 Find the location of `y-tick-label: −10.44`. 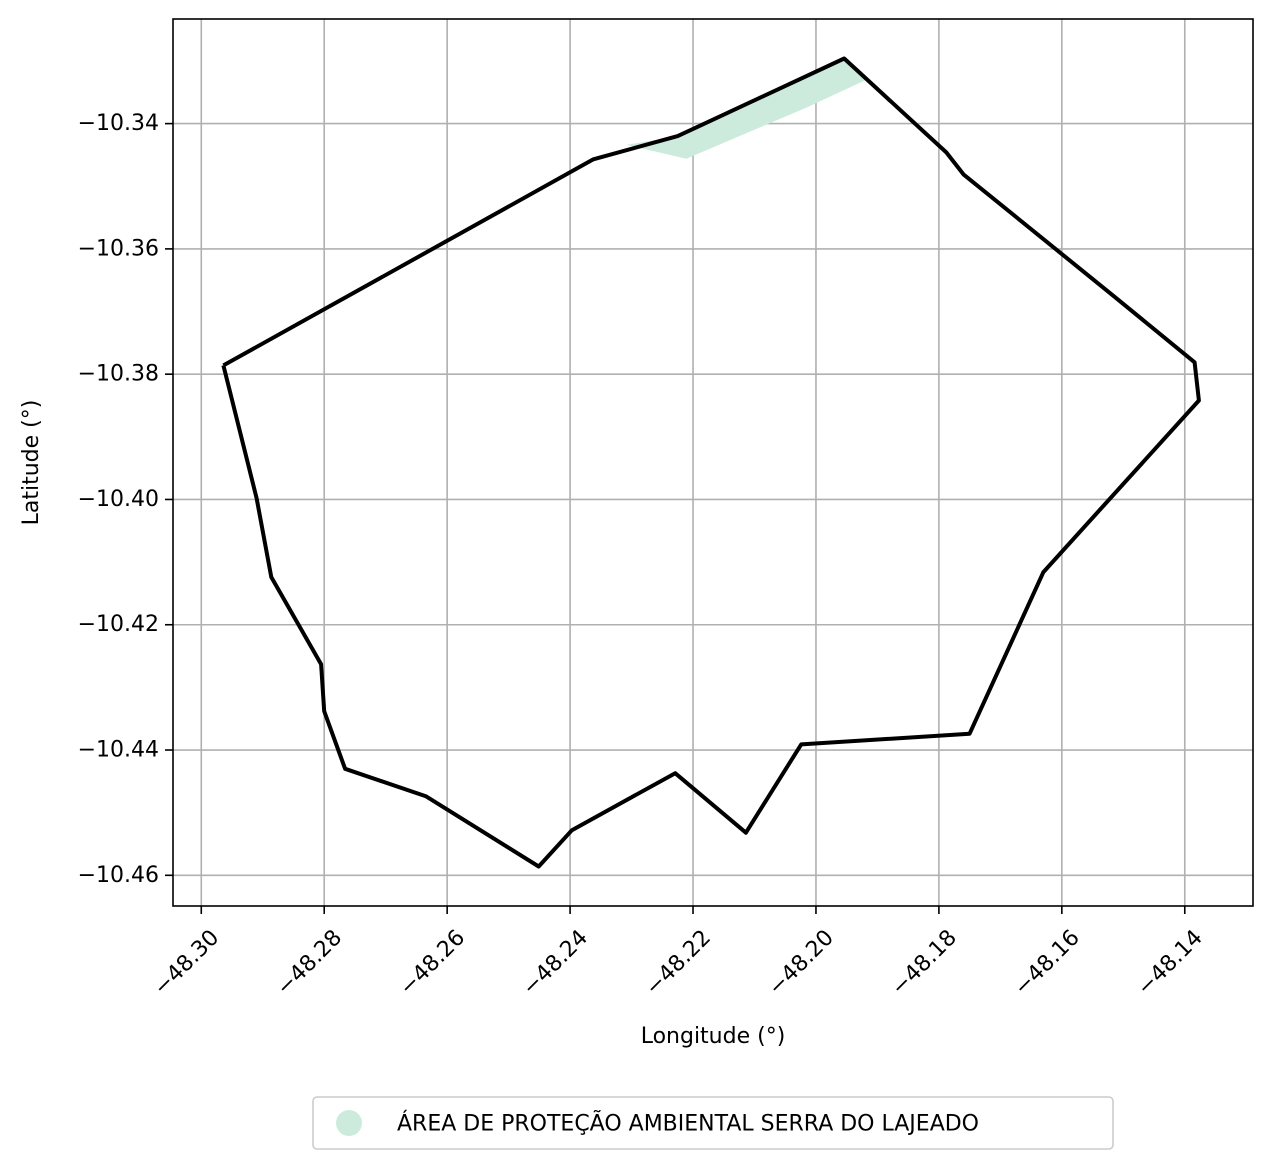

y-tick-label: −10.44 is located at coordinates (118, 750).